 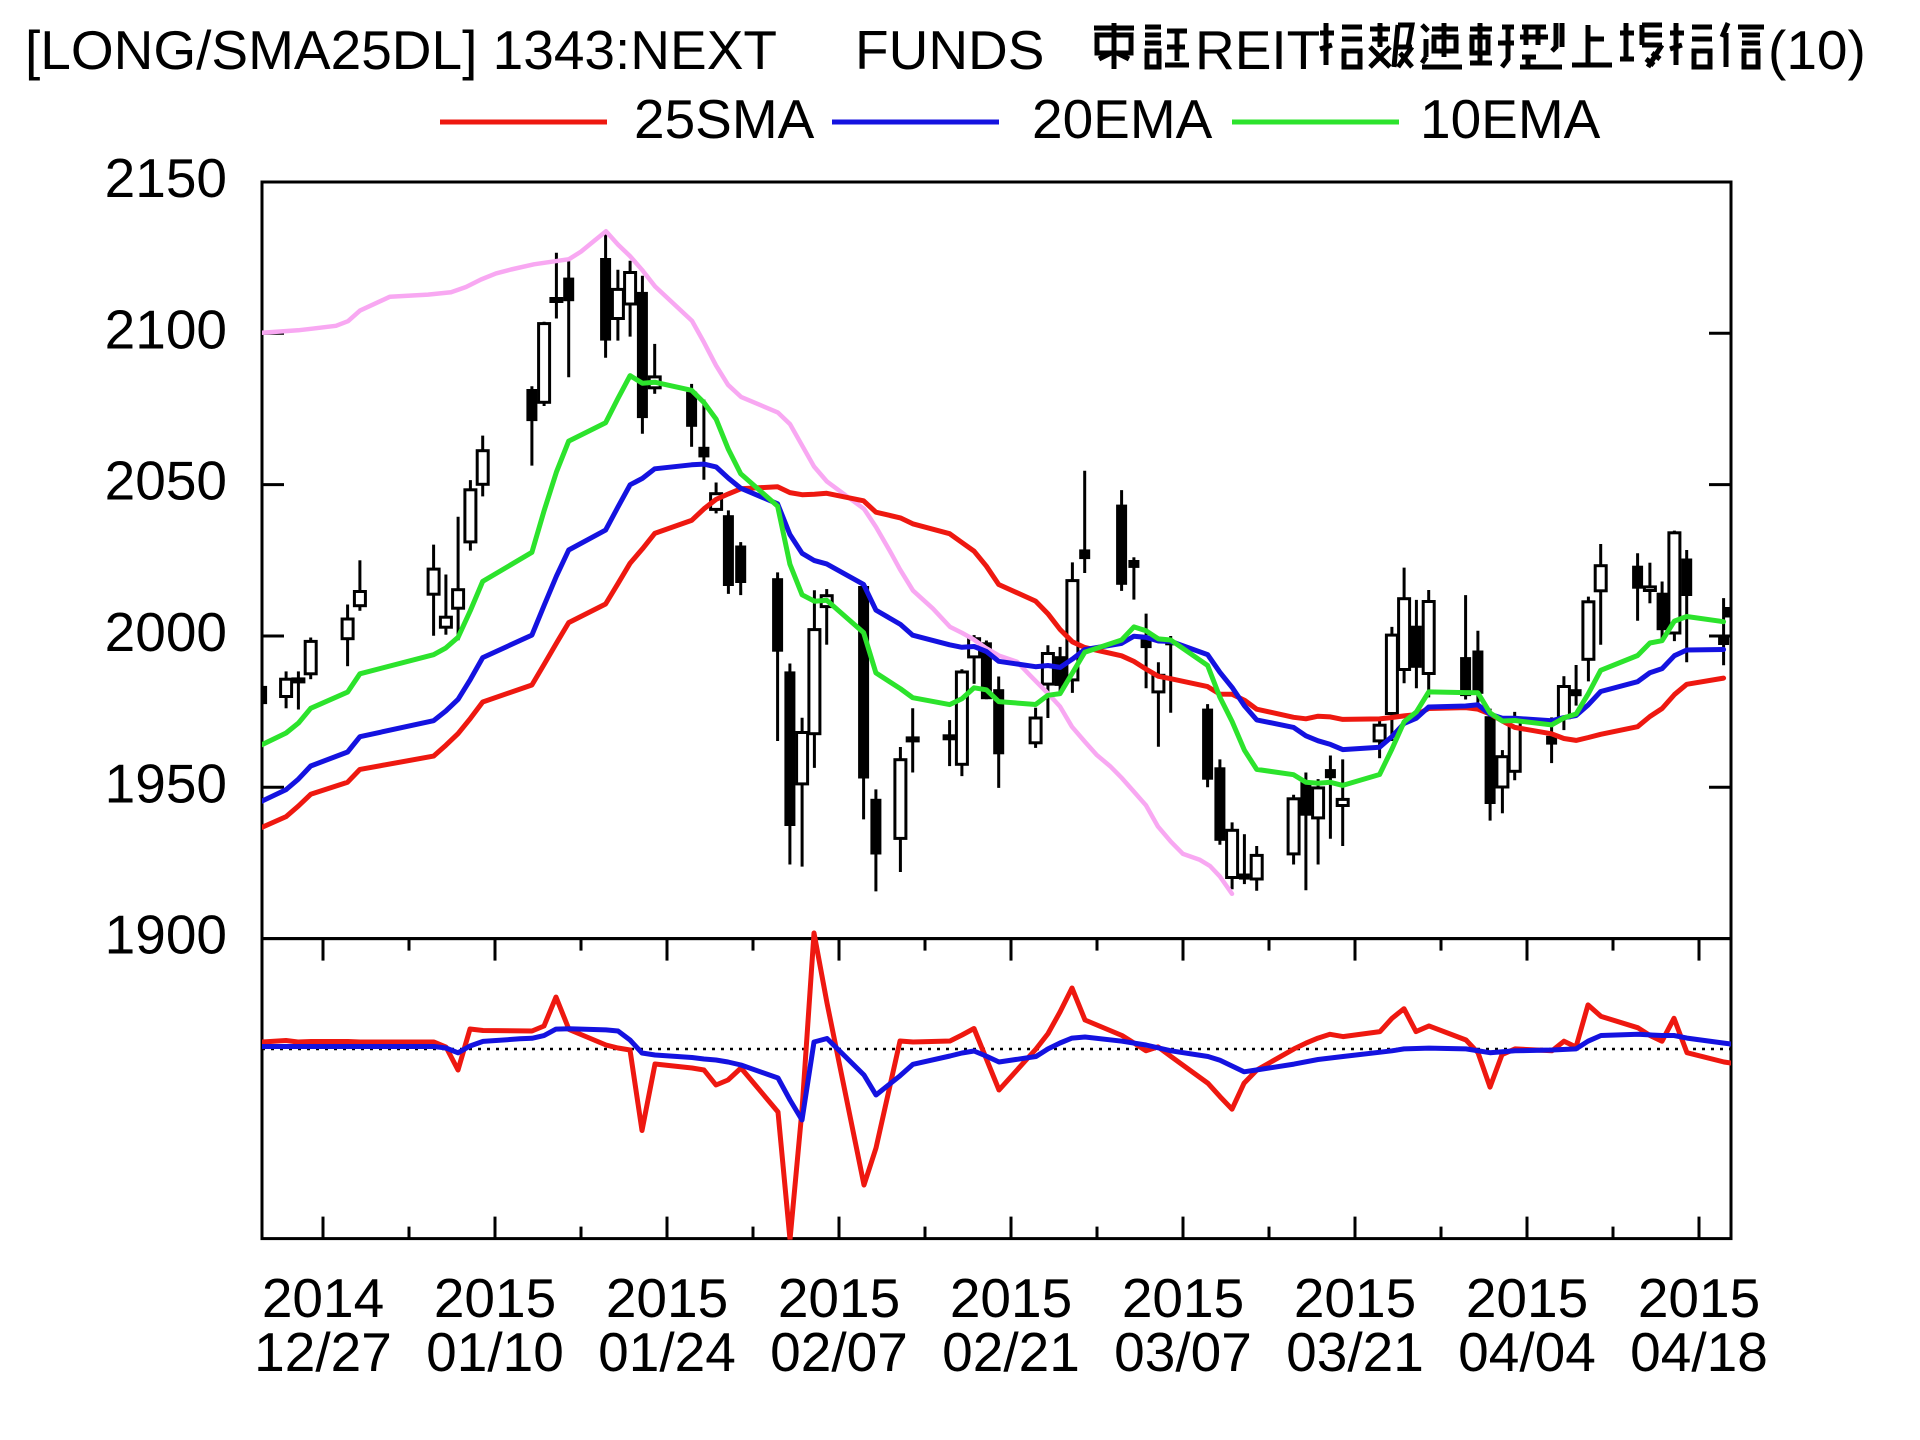 What do you see at coordinates (724, 119) in the screenshot?
I see `svg-text: 25SMA` at bounding box center [724, 119].